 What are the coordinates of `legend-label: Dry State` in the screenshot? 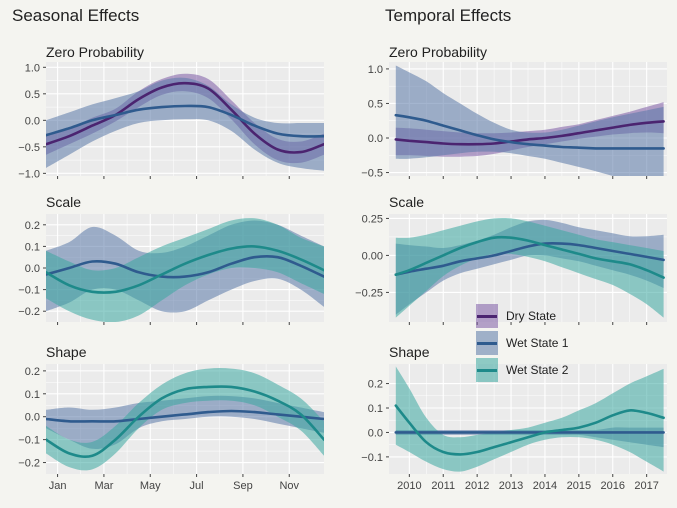 It's located at (531, 315).